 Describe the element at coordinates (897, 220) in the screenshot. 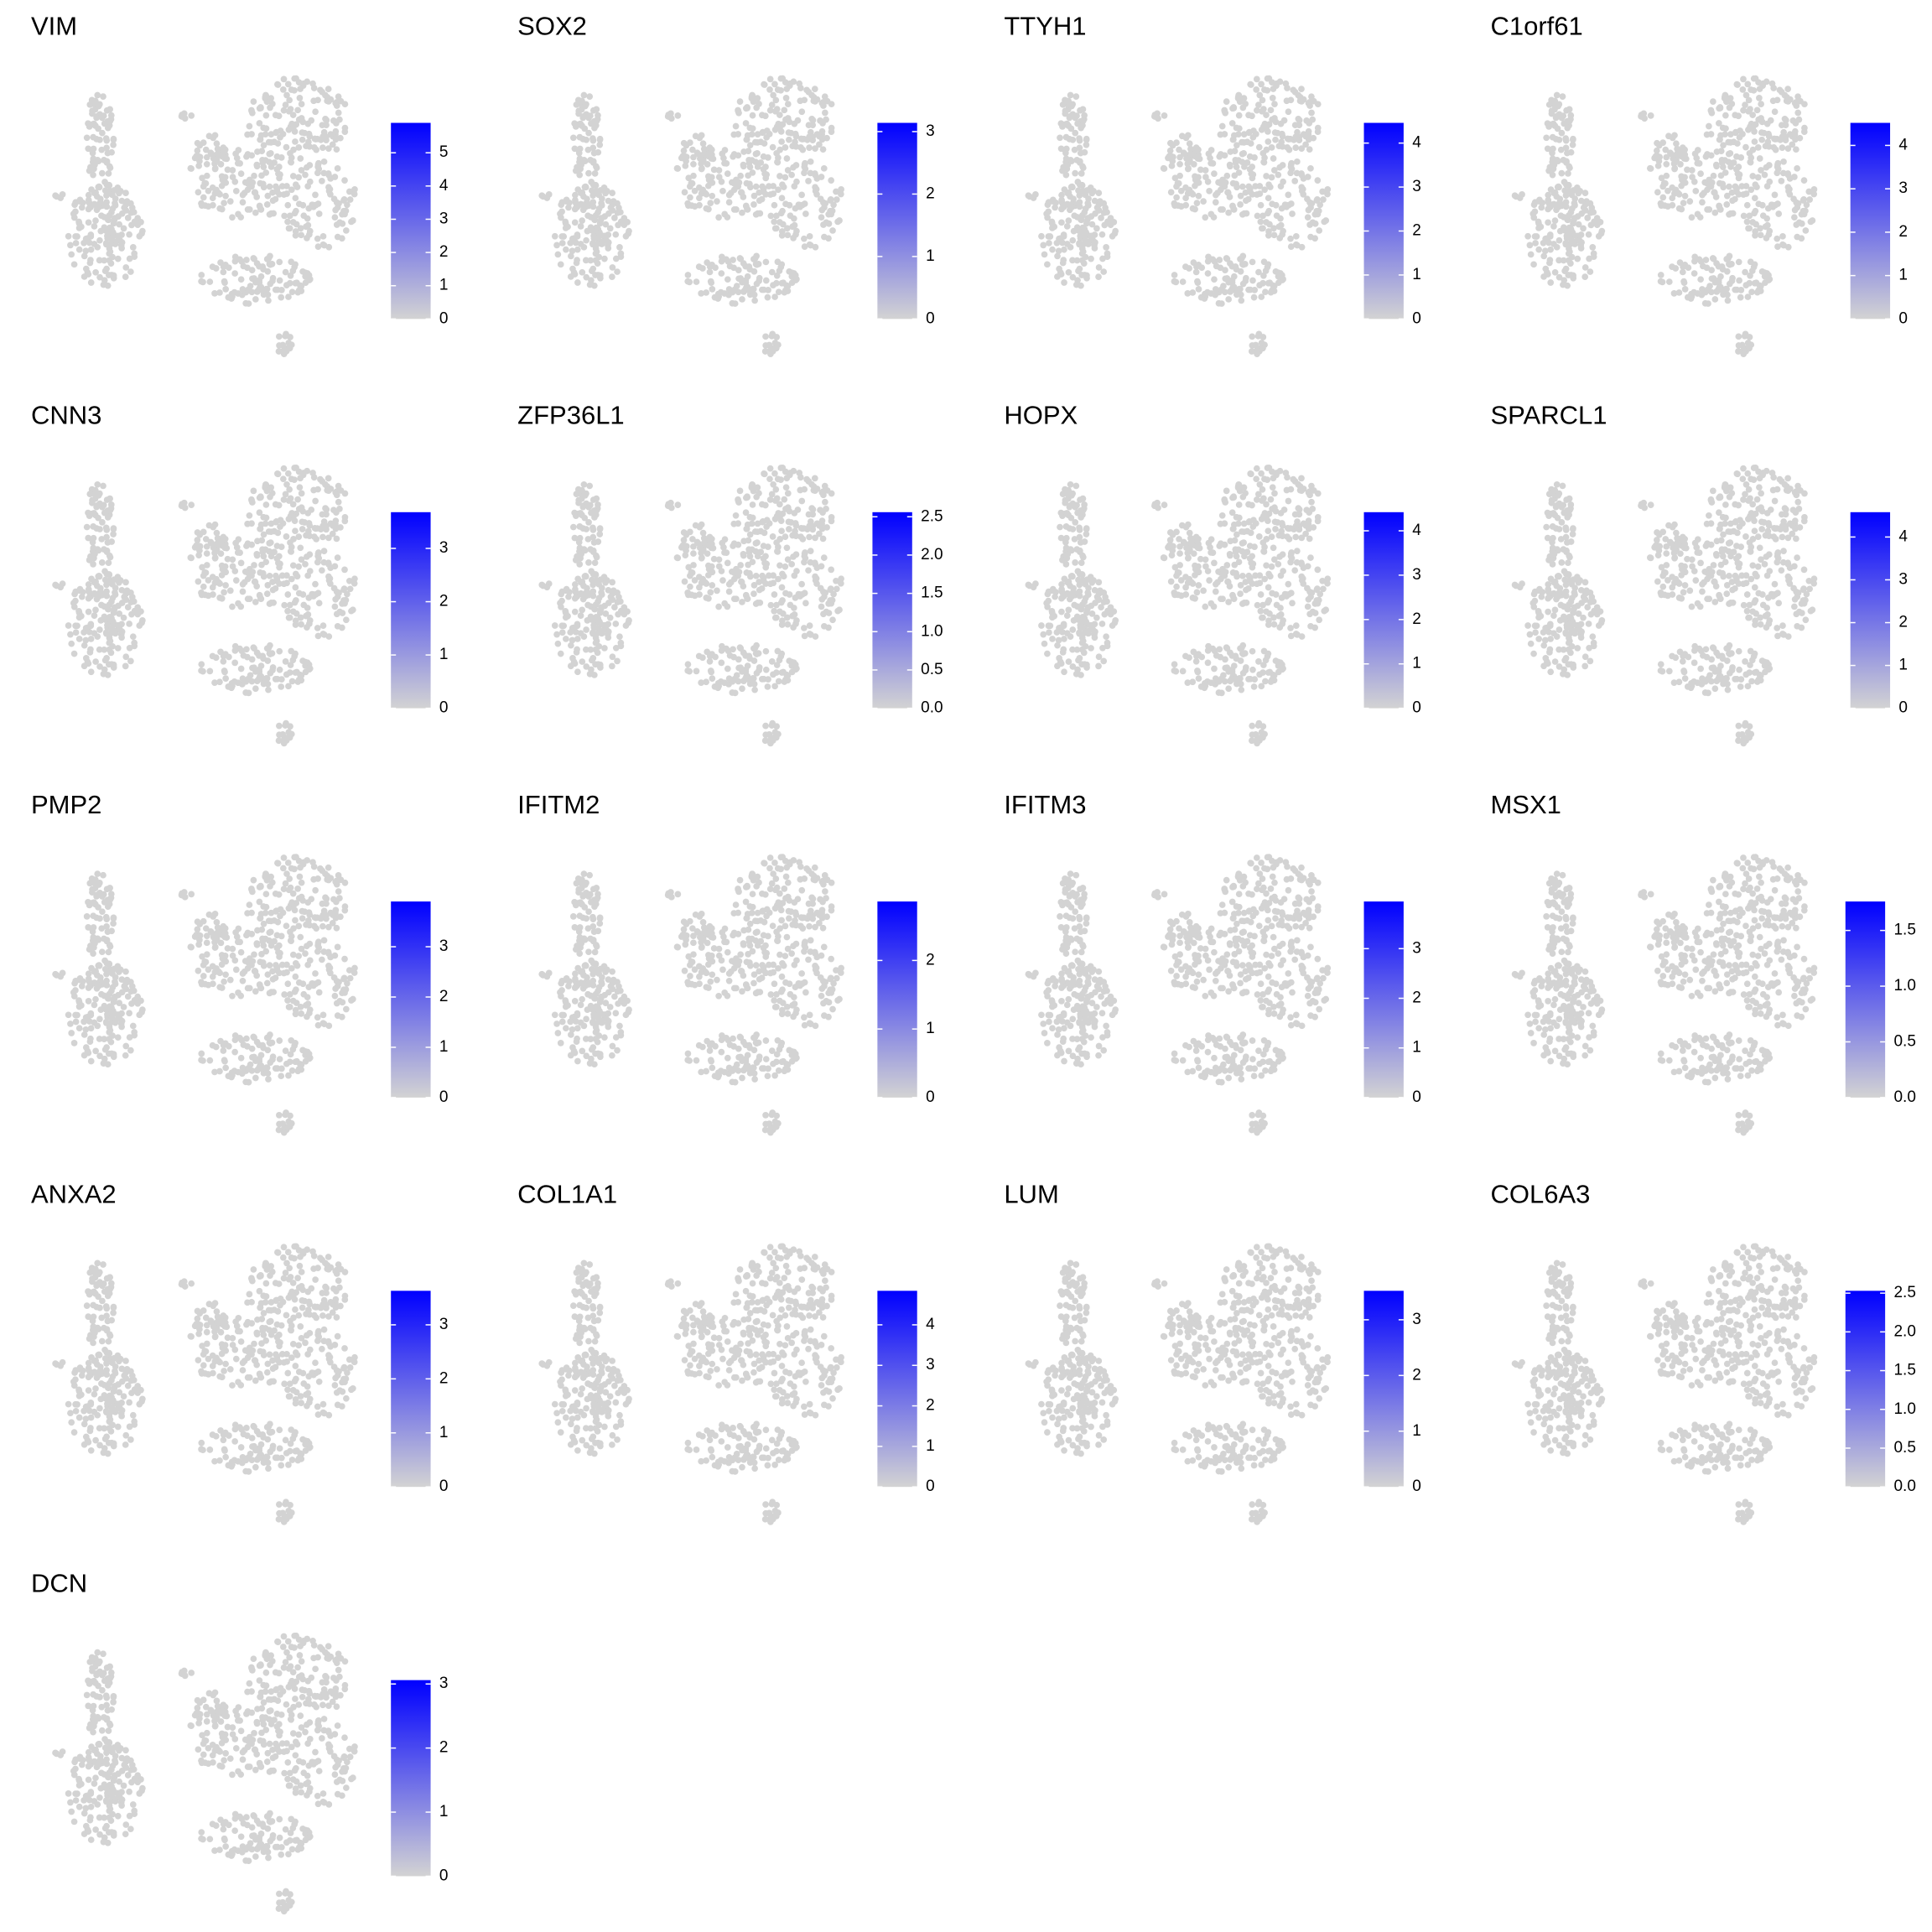

I see `colorbar` at that location.